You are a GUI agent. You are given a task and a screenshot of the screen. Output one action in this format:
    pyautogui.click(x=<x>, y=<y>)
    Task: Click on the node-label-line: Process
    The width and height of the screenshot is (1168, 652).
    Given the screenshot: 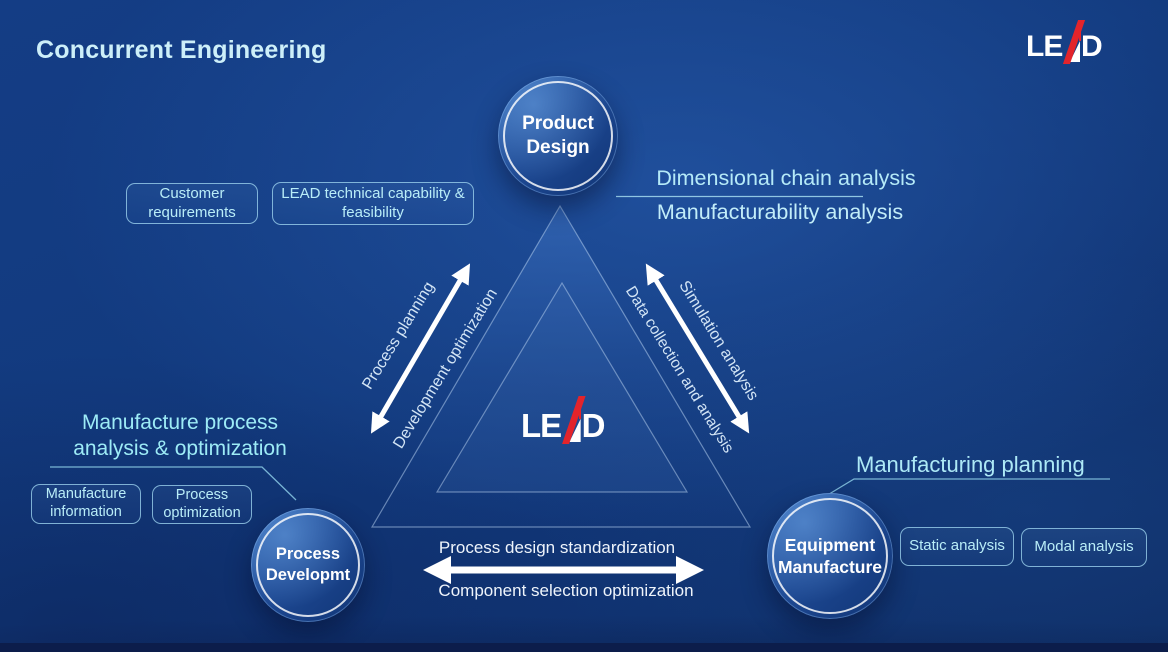 What is the action you would take?
    pyautogui.click(x=308, y=553)
    